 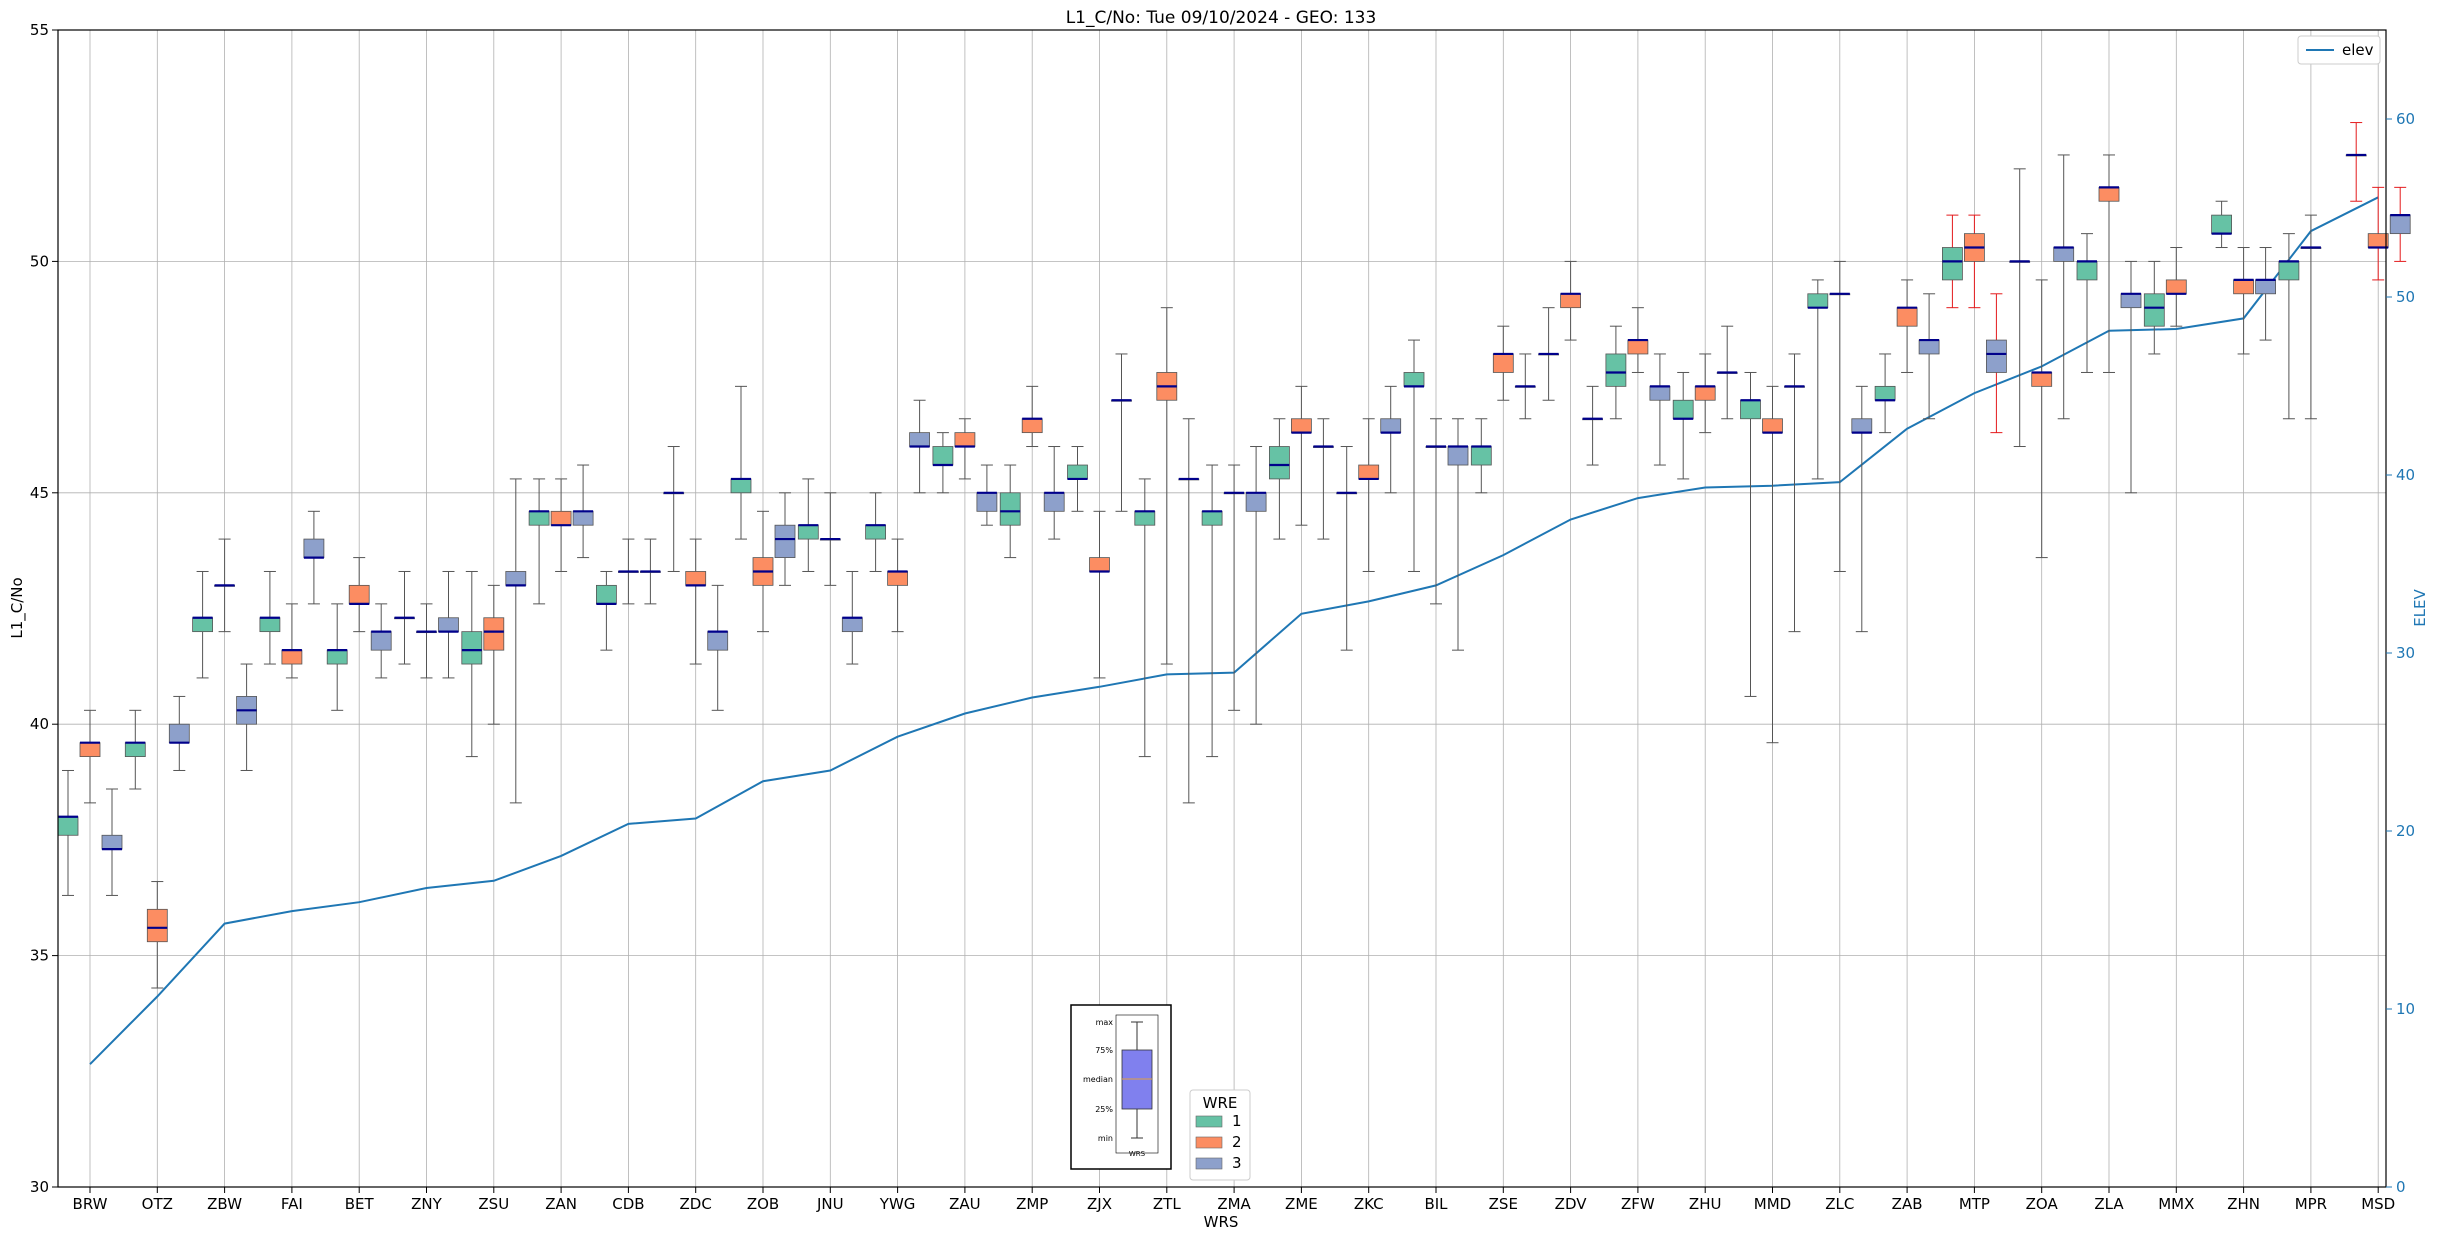 What do you see at coordinates (2176, 287) in the screenshot?
I see `box-mmx-wre2` at bounding box center [2176, 287].